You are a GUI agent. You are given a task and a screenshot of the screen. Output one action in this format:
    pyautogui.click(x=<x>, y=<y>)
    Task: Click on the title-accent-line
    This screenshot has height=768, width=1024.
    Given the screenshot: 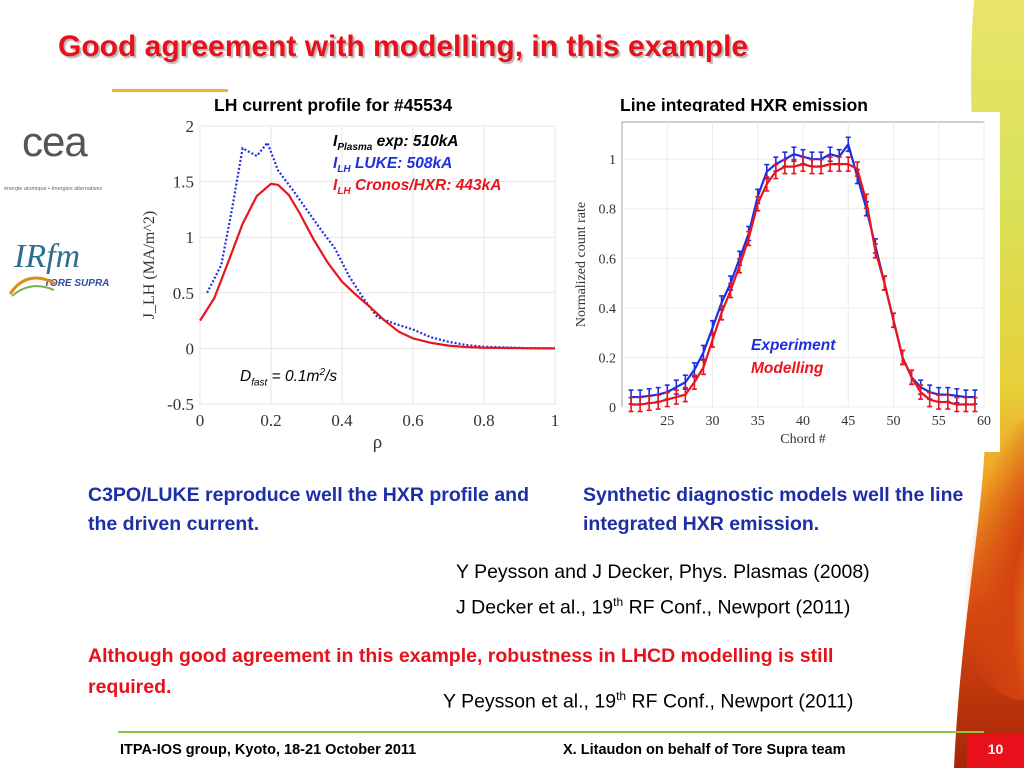 What is the action you would take?
    pyautogui.click(x=170, y=90)
    